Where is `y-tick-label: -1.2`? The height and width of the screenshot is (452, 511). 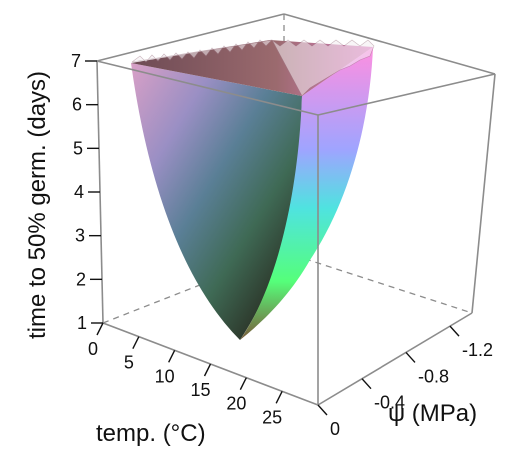 y-tick-label: -1.2 is located at coordinates (477, 350).